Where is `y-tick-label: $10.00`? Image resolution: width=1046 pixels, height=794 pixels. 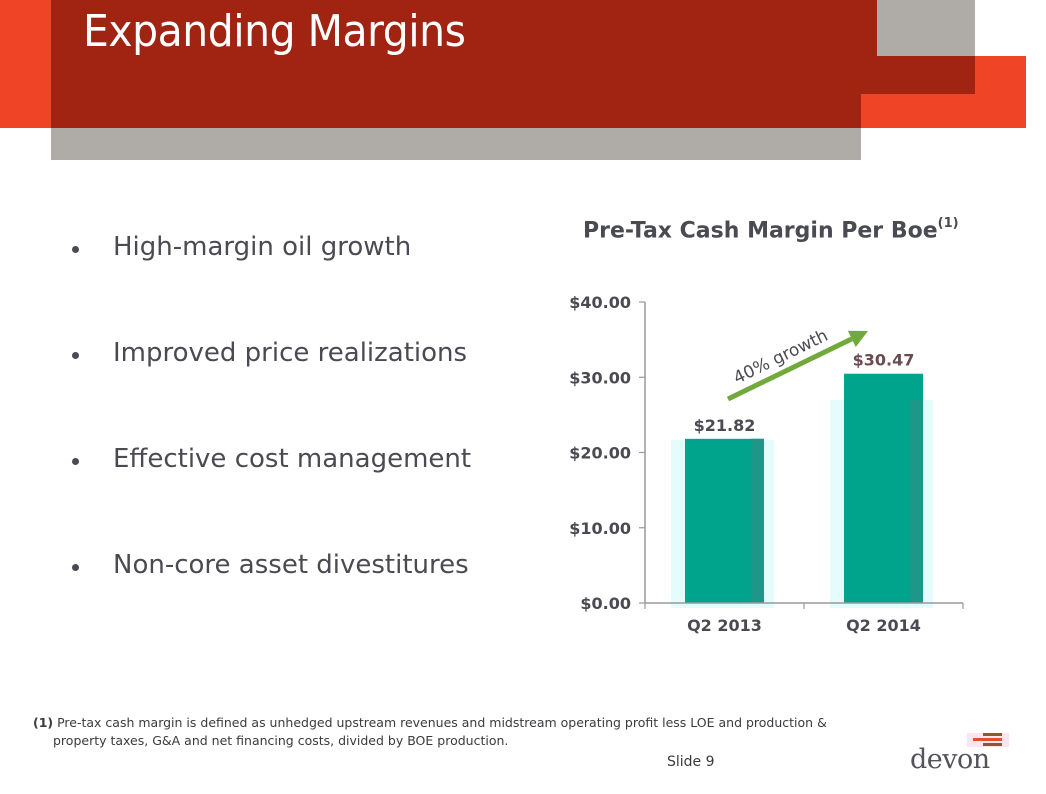 y-tick-label: $10.00 is located at coordinates (600, 528).